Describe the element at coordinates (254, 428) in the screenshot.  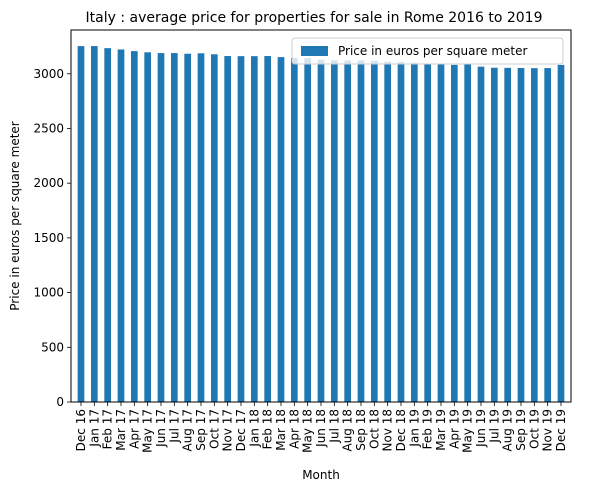
I see `x-tick-label: Jan 18` at that location.